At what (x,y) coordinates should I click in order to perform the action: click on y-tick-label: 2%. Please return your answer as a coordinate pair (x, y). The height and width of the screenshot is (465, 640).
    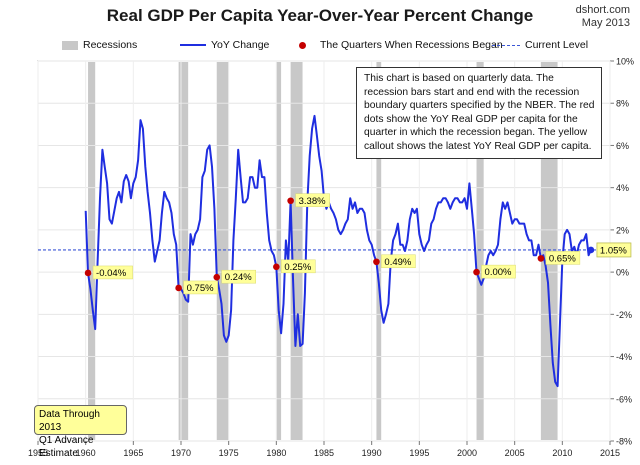
    Looking at the image, I should click on (622, 230).